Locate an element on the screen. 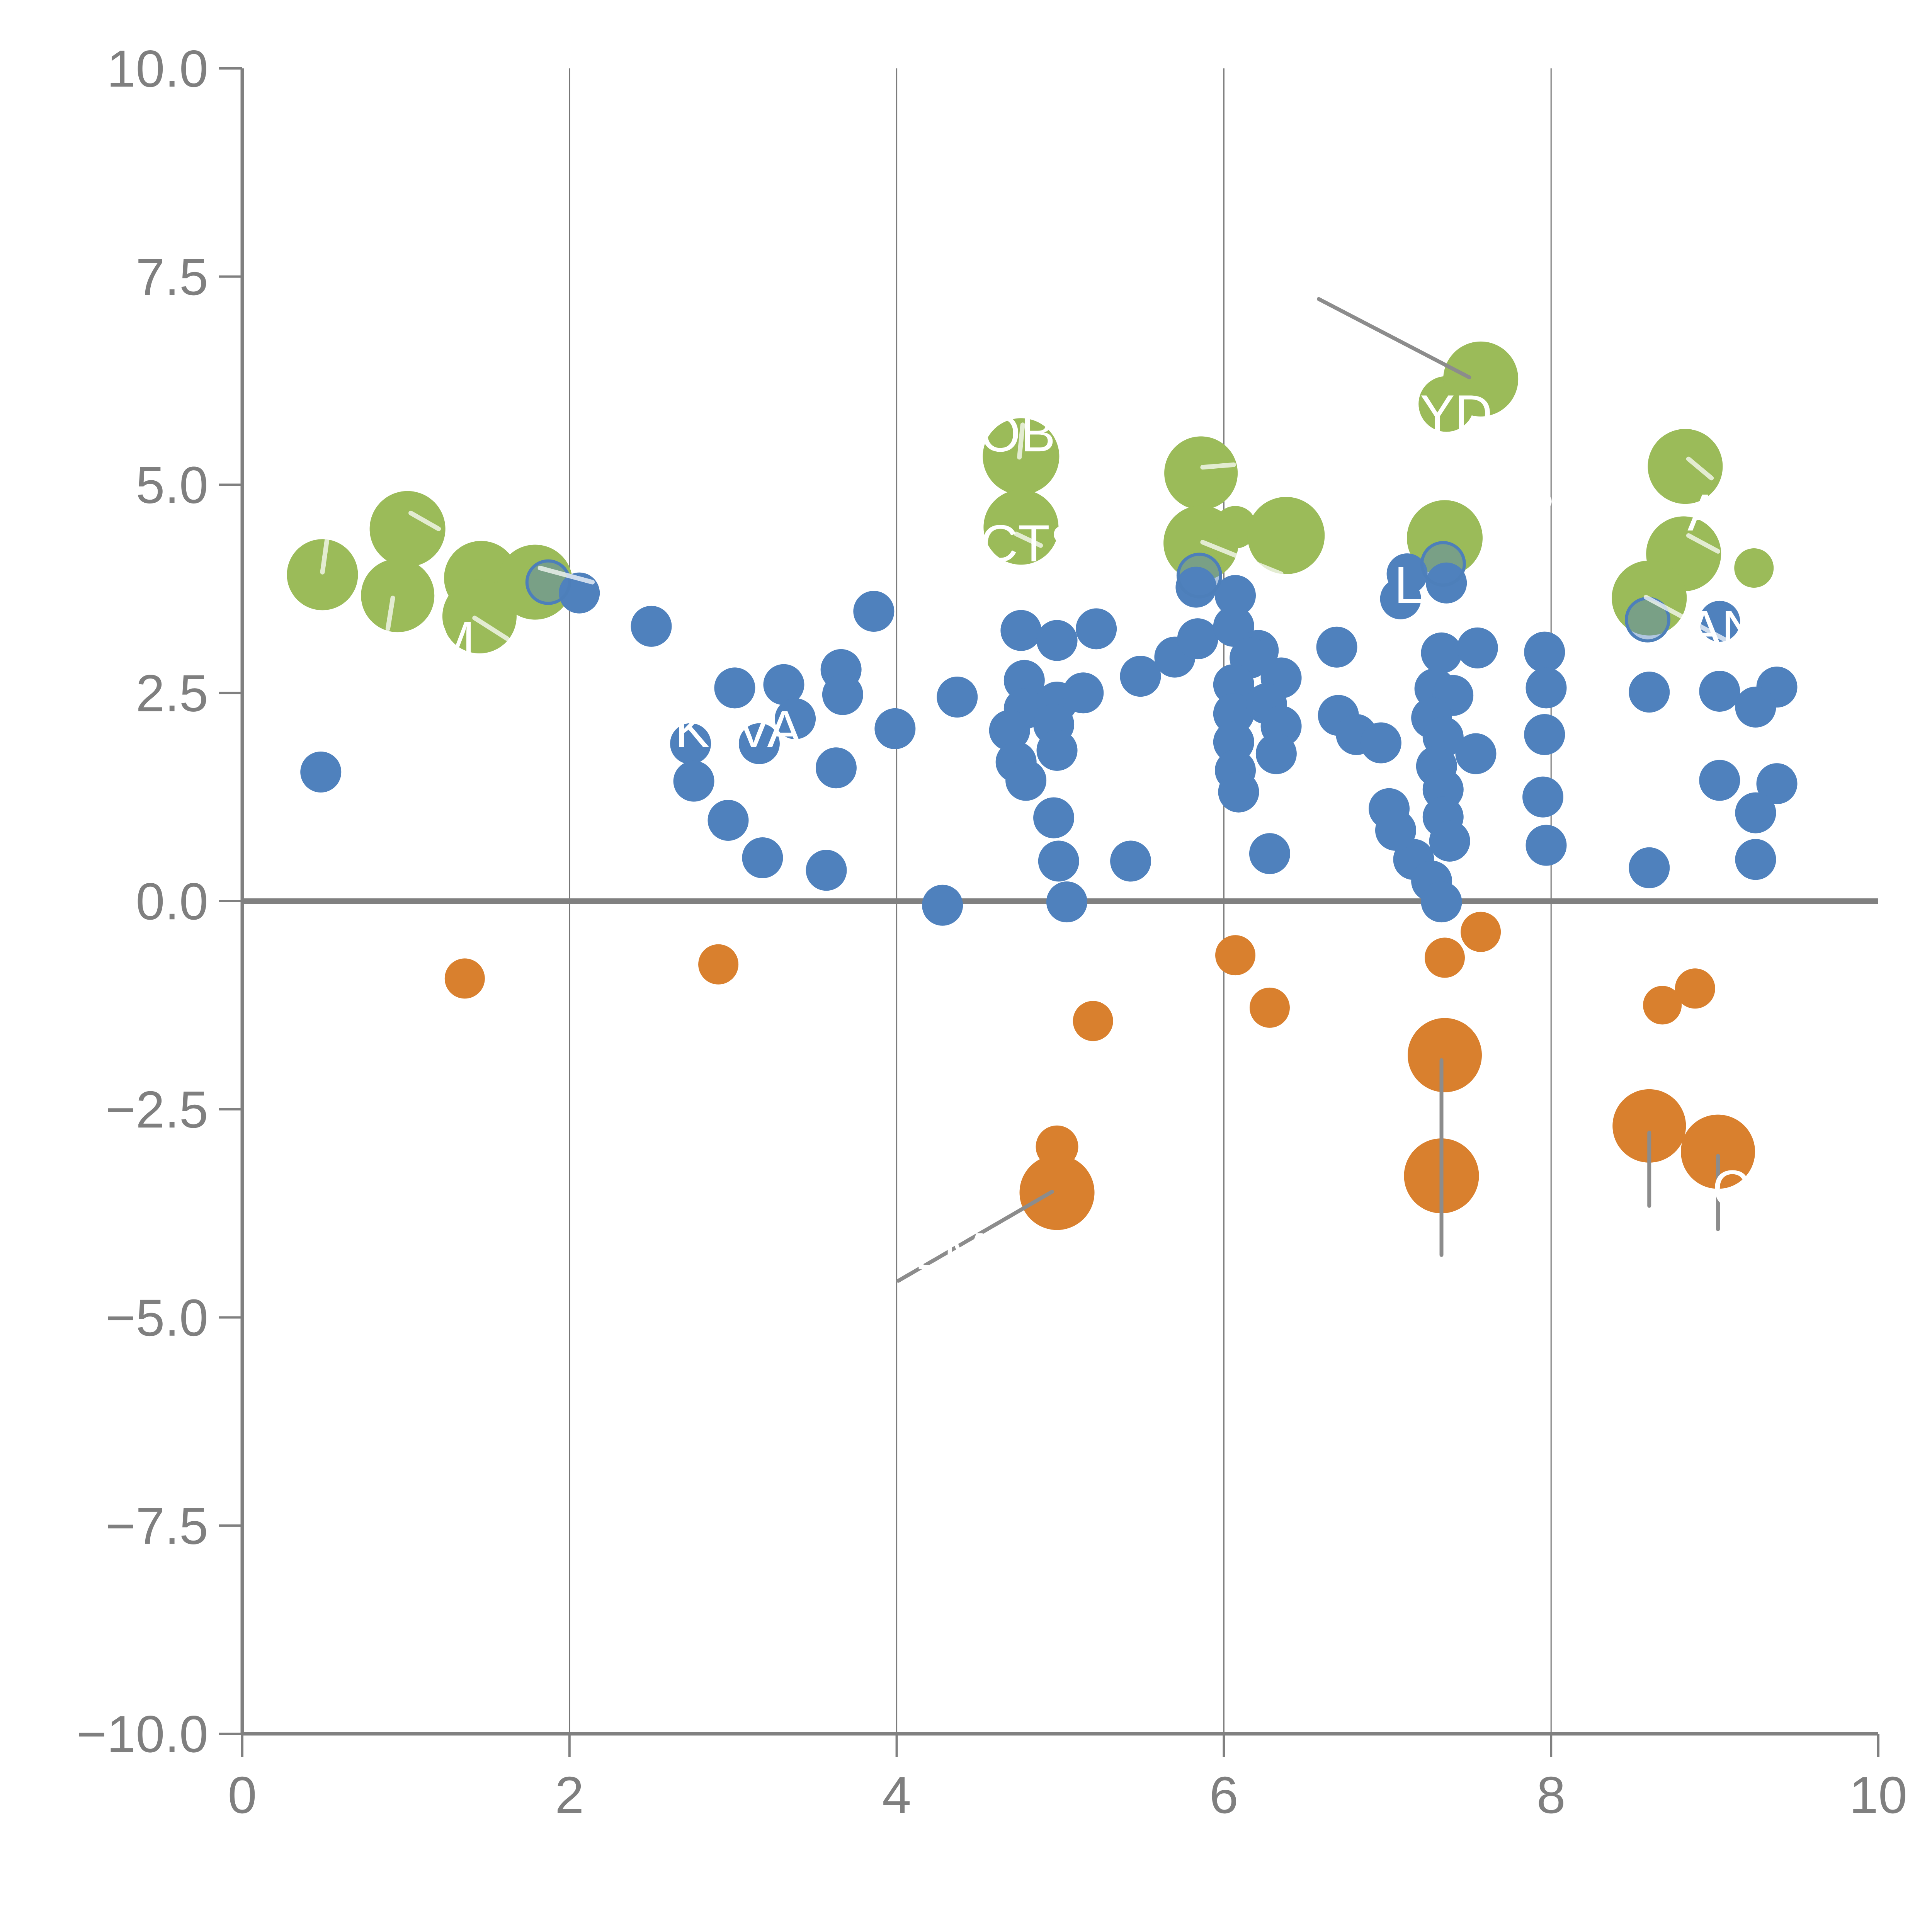  y-tick-label: −5.0 is located at coordinates (157, 1318).